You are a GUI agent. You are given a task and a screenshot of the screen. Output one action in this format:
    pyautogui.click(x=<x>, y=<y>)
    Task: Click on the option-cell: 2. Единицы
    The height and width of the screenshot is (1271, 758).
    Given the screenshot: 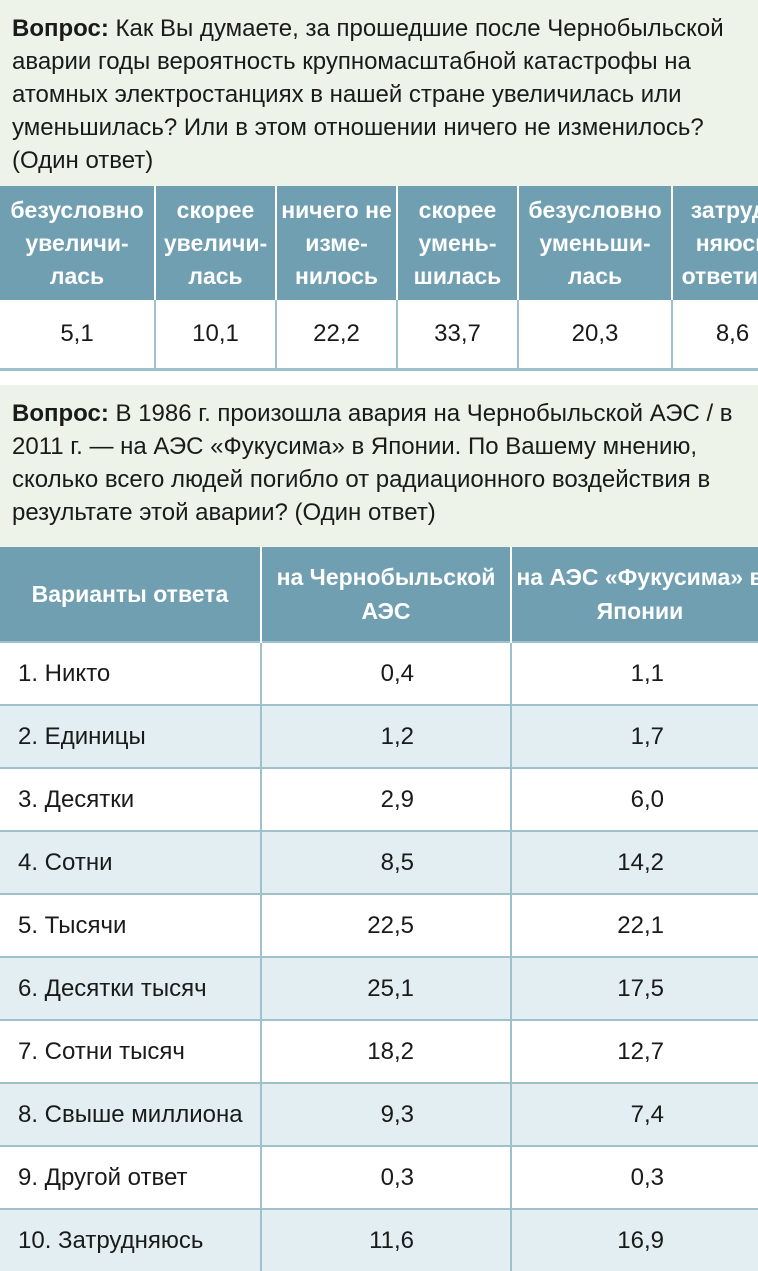 What is the action you would take?
    pyautogui.click(x=131, y=736)
    